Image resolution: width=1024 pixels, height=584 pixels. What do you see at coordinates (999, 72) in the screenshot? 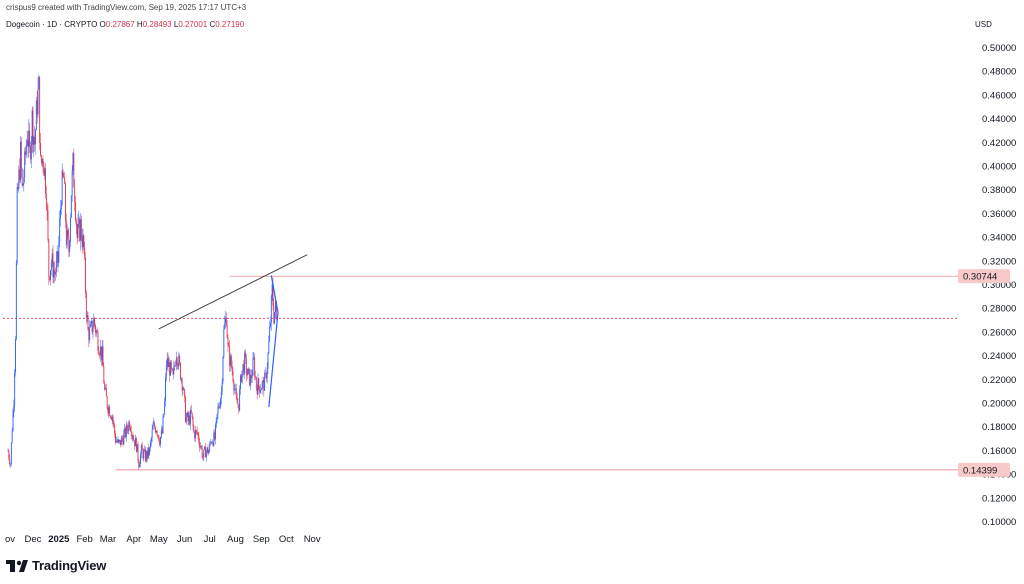
I see `y-tick-label: 0.48000` at bounding box center [999, 72].